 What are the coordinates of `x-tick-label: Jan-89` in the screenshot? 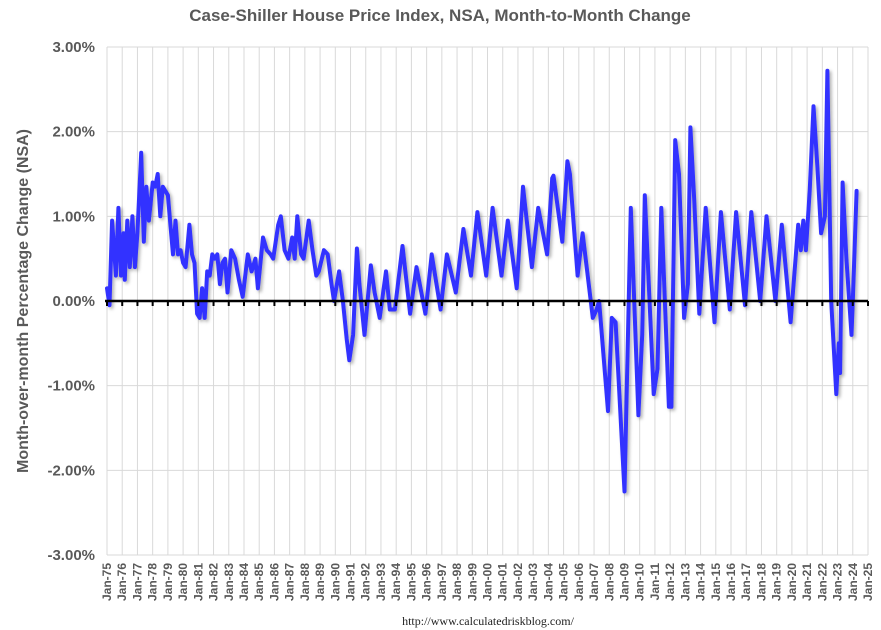 It's located at (320, 582).